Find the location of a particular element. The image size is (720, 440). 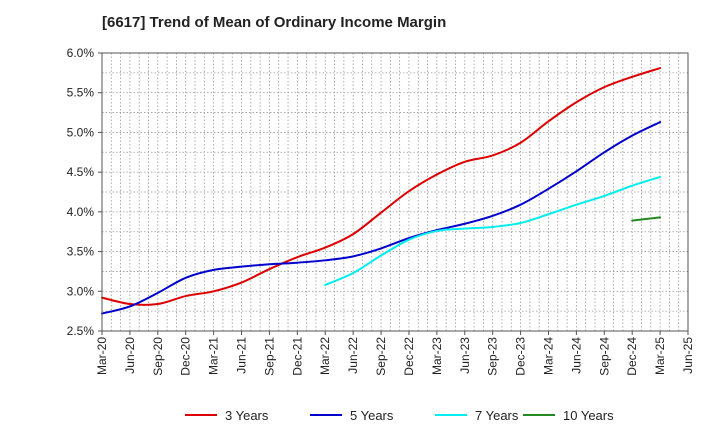

x-tick-label: Dec-22 is located at coordinates (409, 356).